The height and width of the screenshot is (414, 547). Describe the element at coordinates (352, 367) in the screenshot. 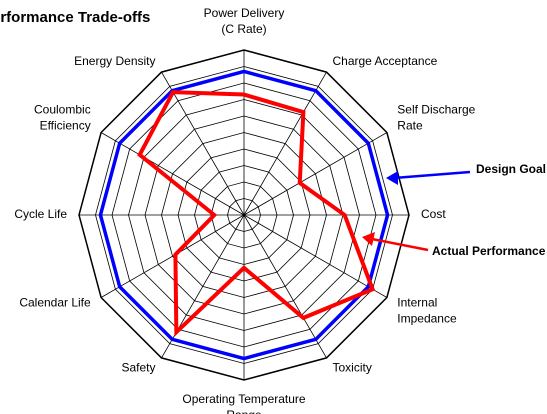

I see `axis-label: Toxicity` at that location.